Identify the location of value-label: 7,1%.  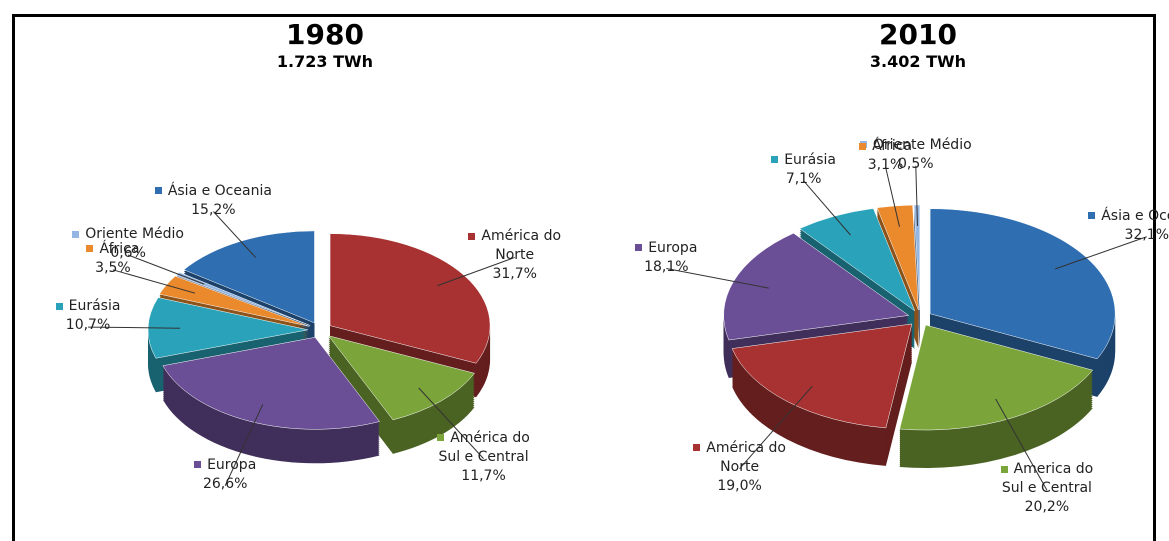
(803, 178).